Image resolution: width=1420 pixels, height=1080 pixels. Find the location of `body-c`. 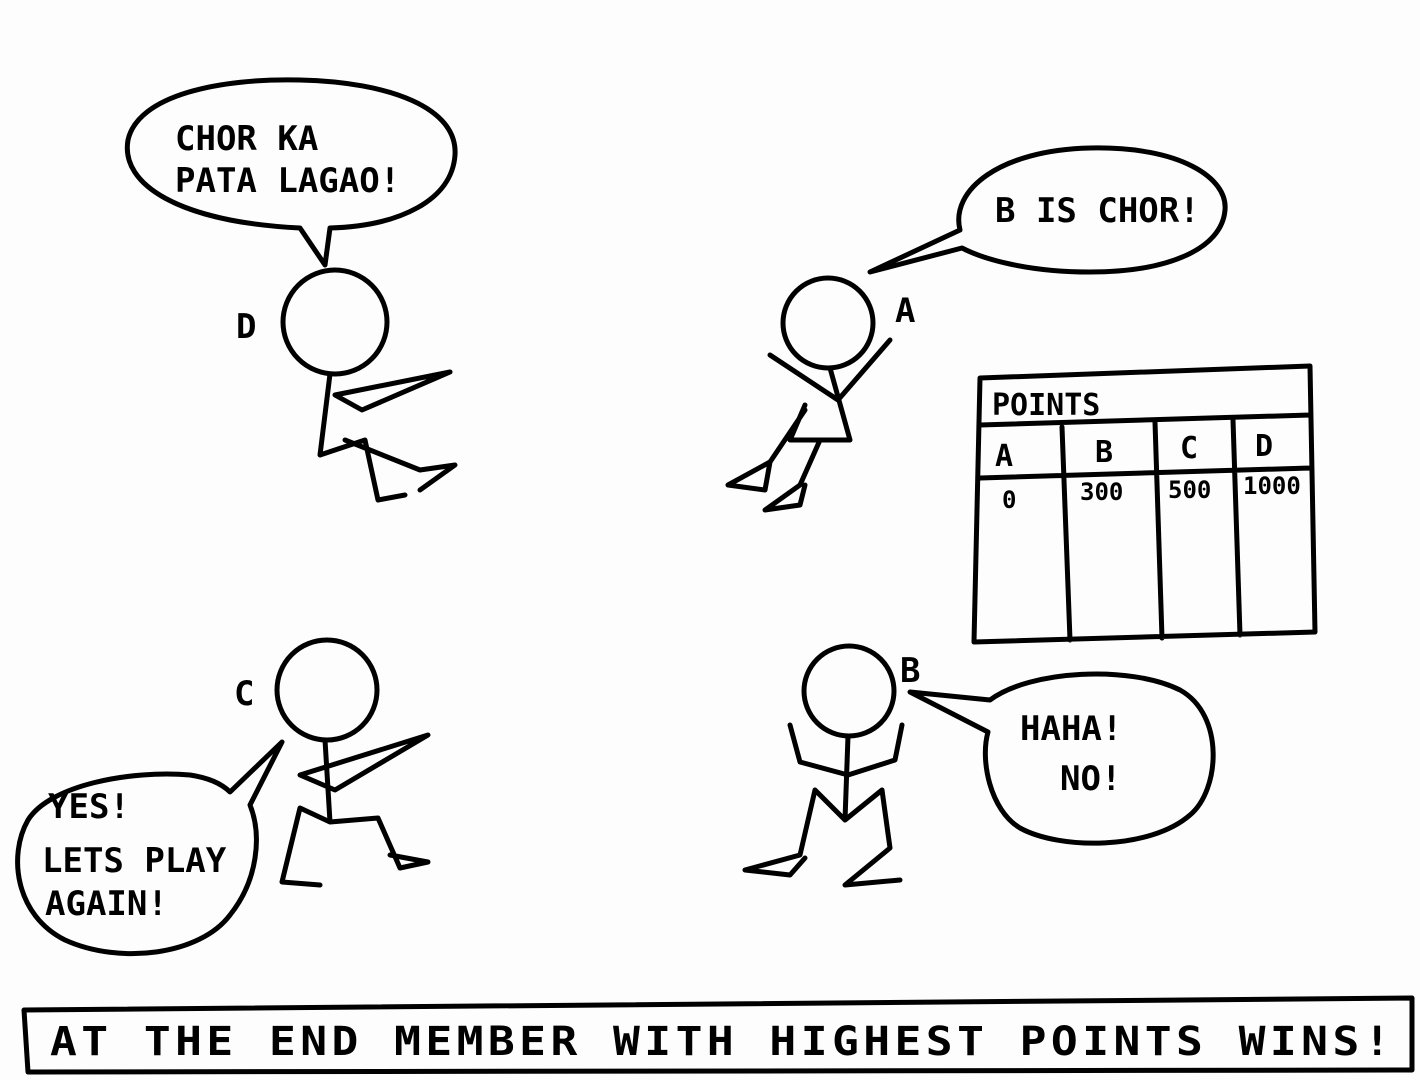

body-c is located at coordinates (355, 810).